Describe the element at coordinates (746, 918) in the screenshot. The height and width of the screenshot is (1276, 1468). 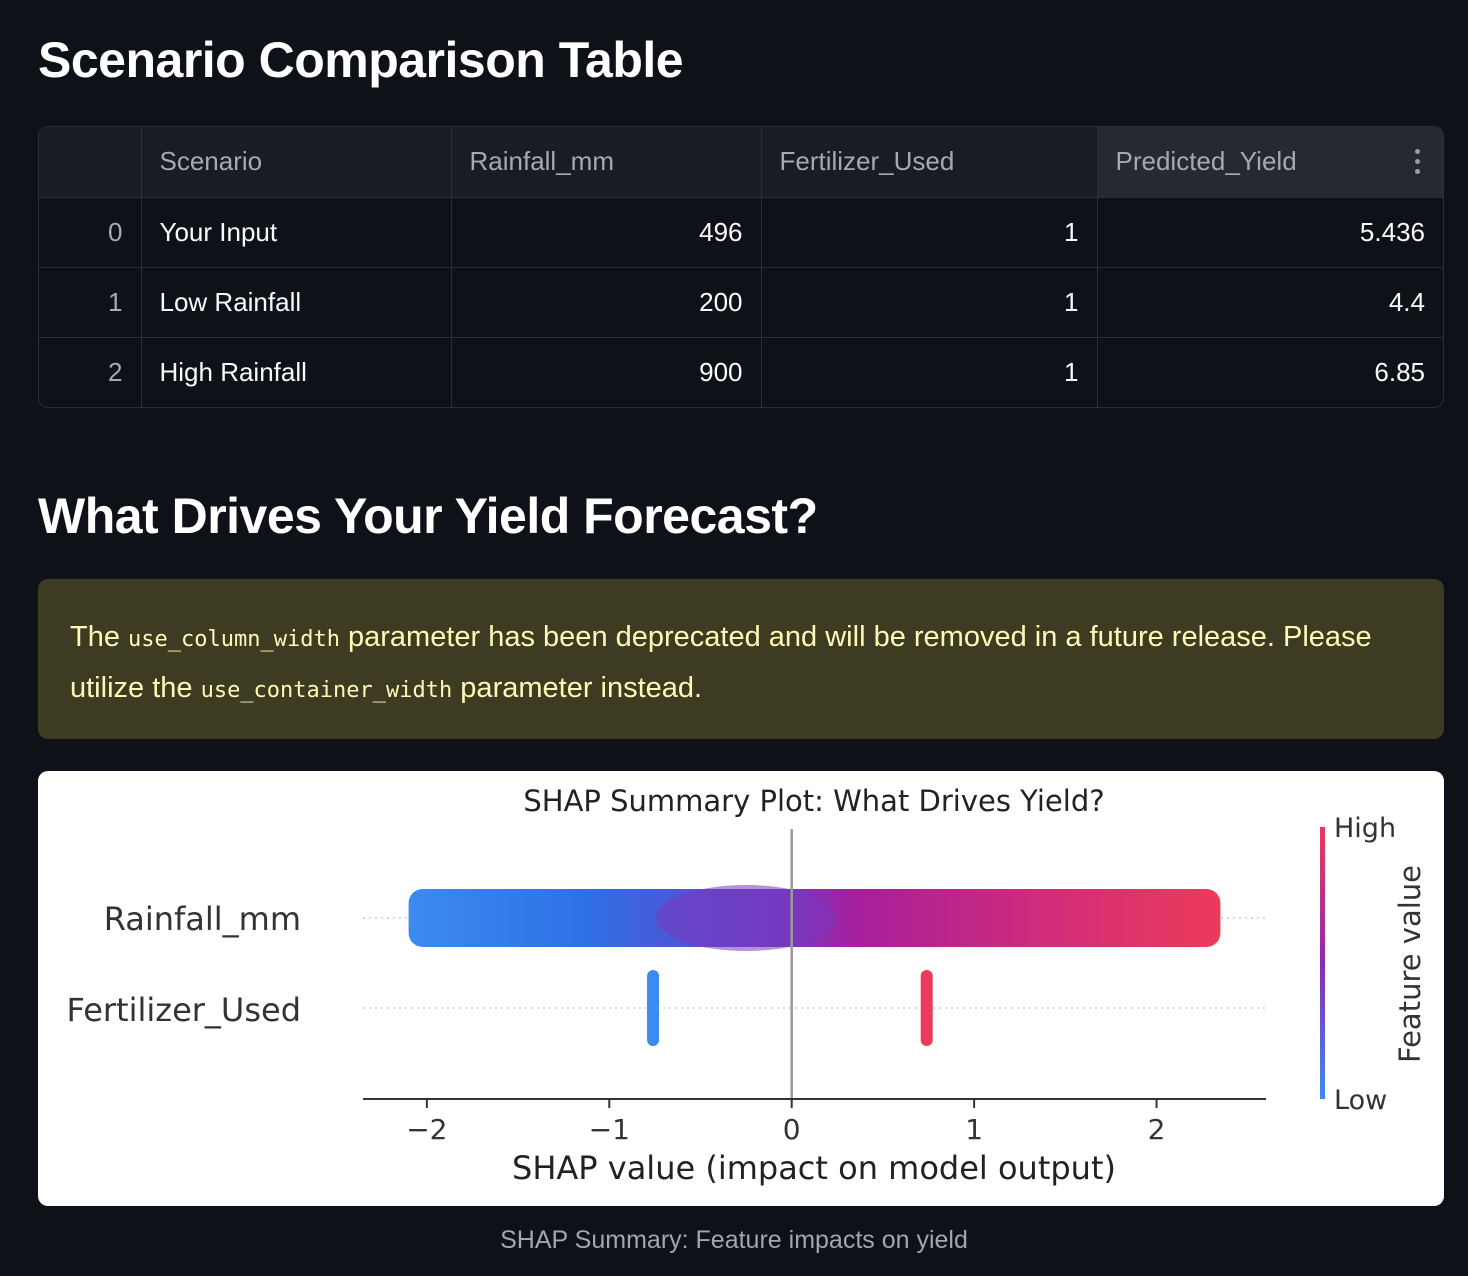
I see `rainfall-shap-density` at that location.